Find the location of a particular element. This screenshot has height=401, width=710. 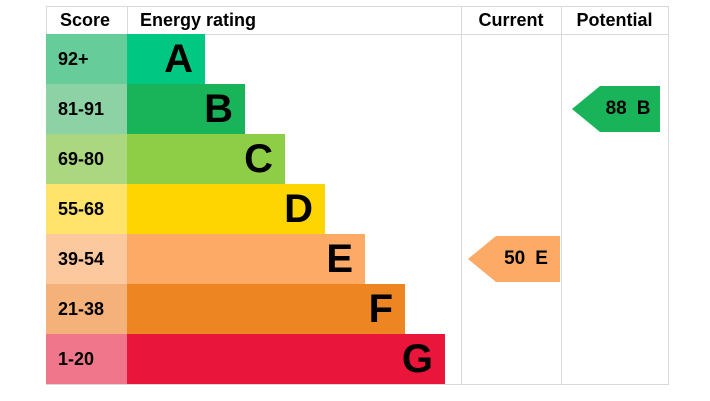

table-bottom-border is located at coordinates (357, 384).